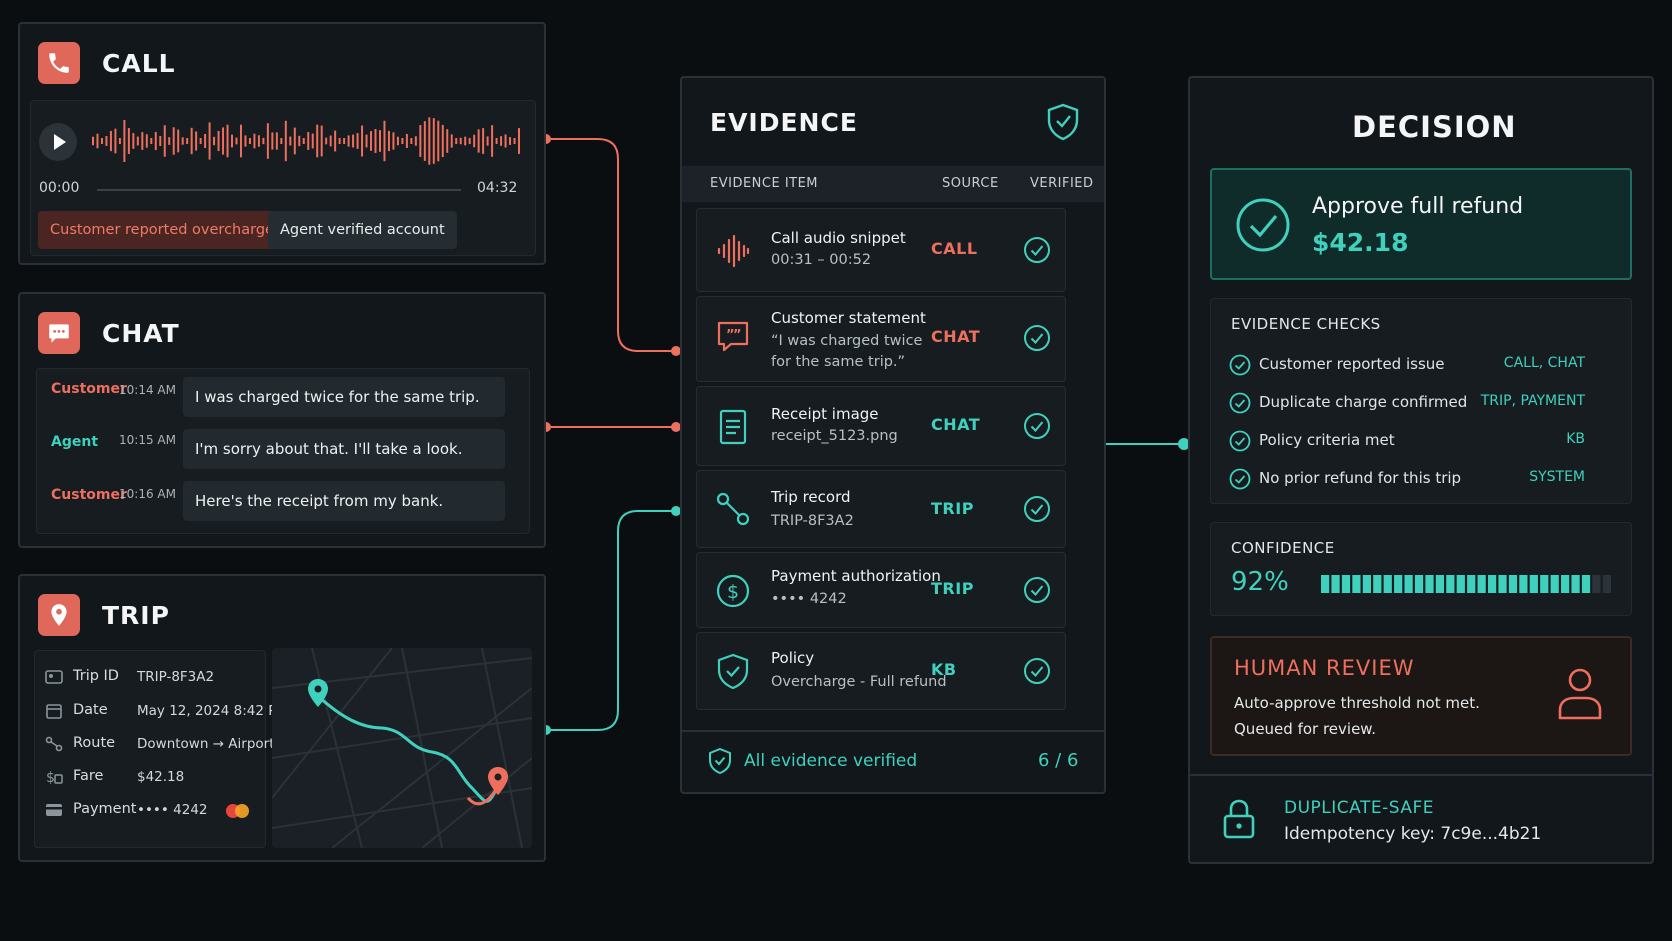 The width and height of the screenshot is (1672, 941). Describe the element at coordinates (1263, 225) in the screenshot. I see `approve-check-icon` at that location.